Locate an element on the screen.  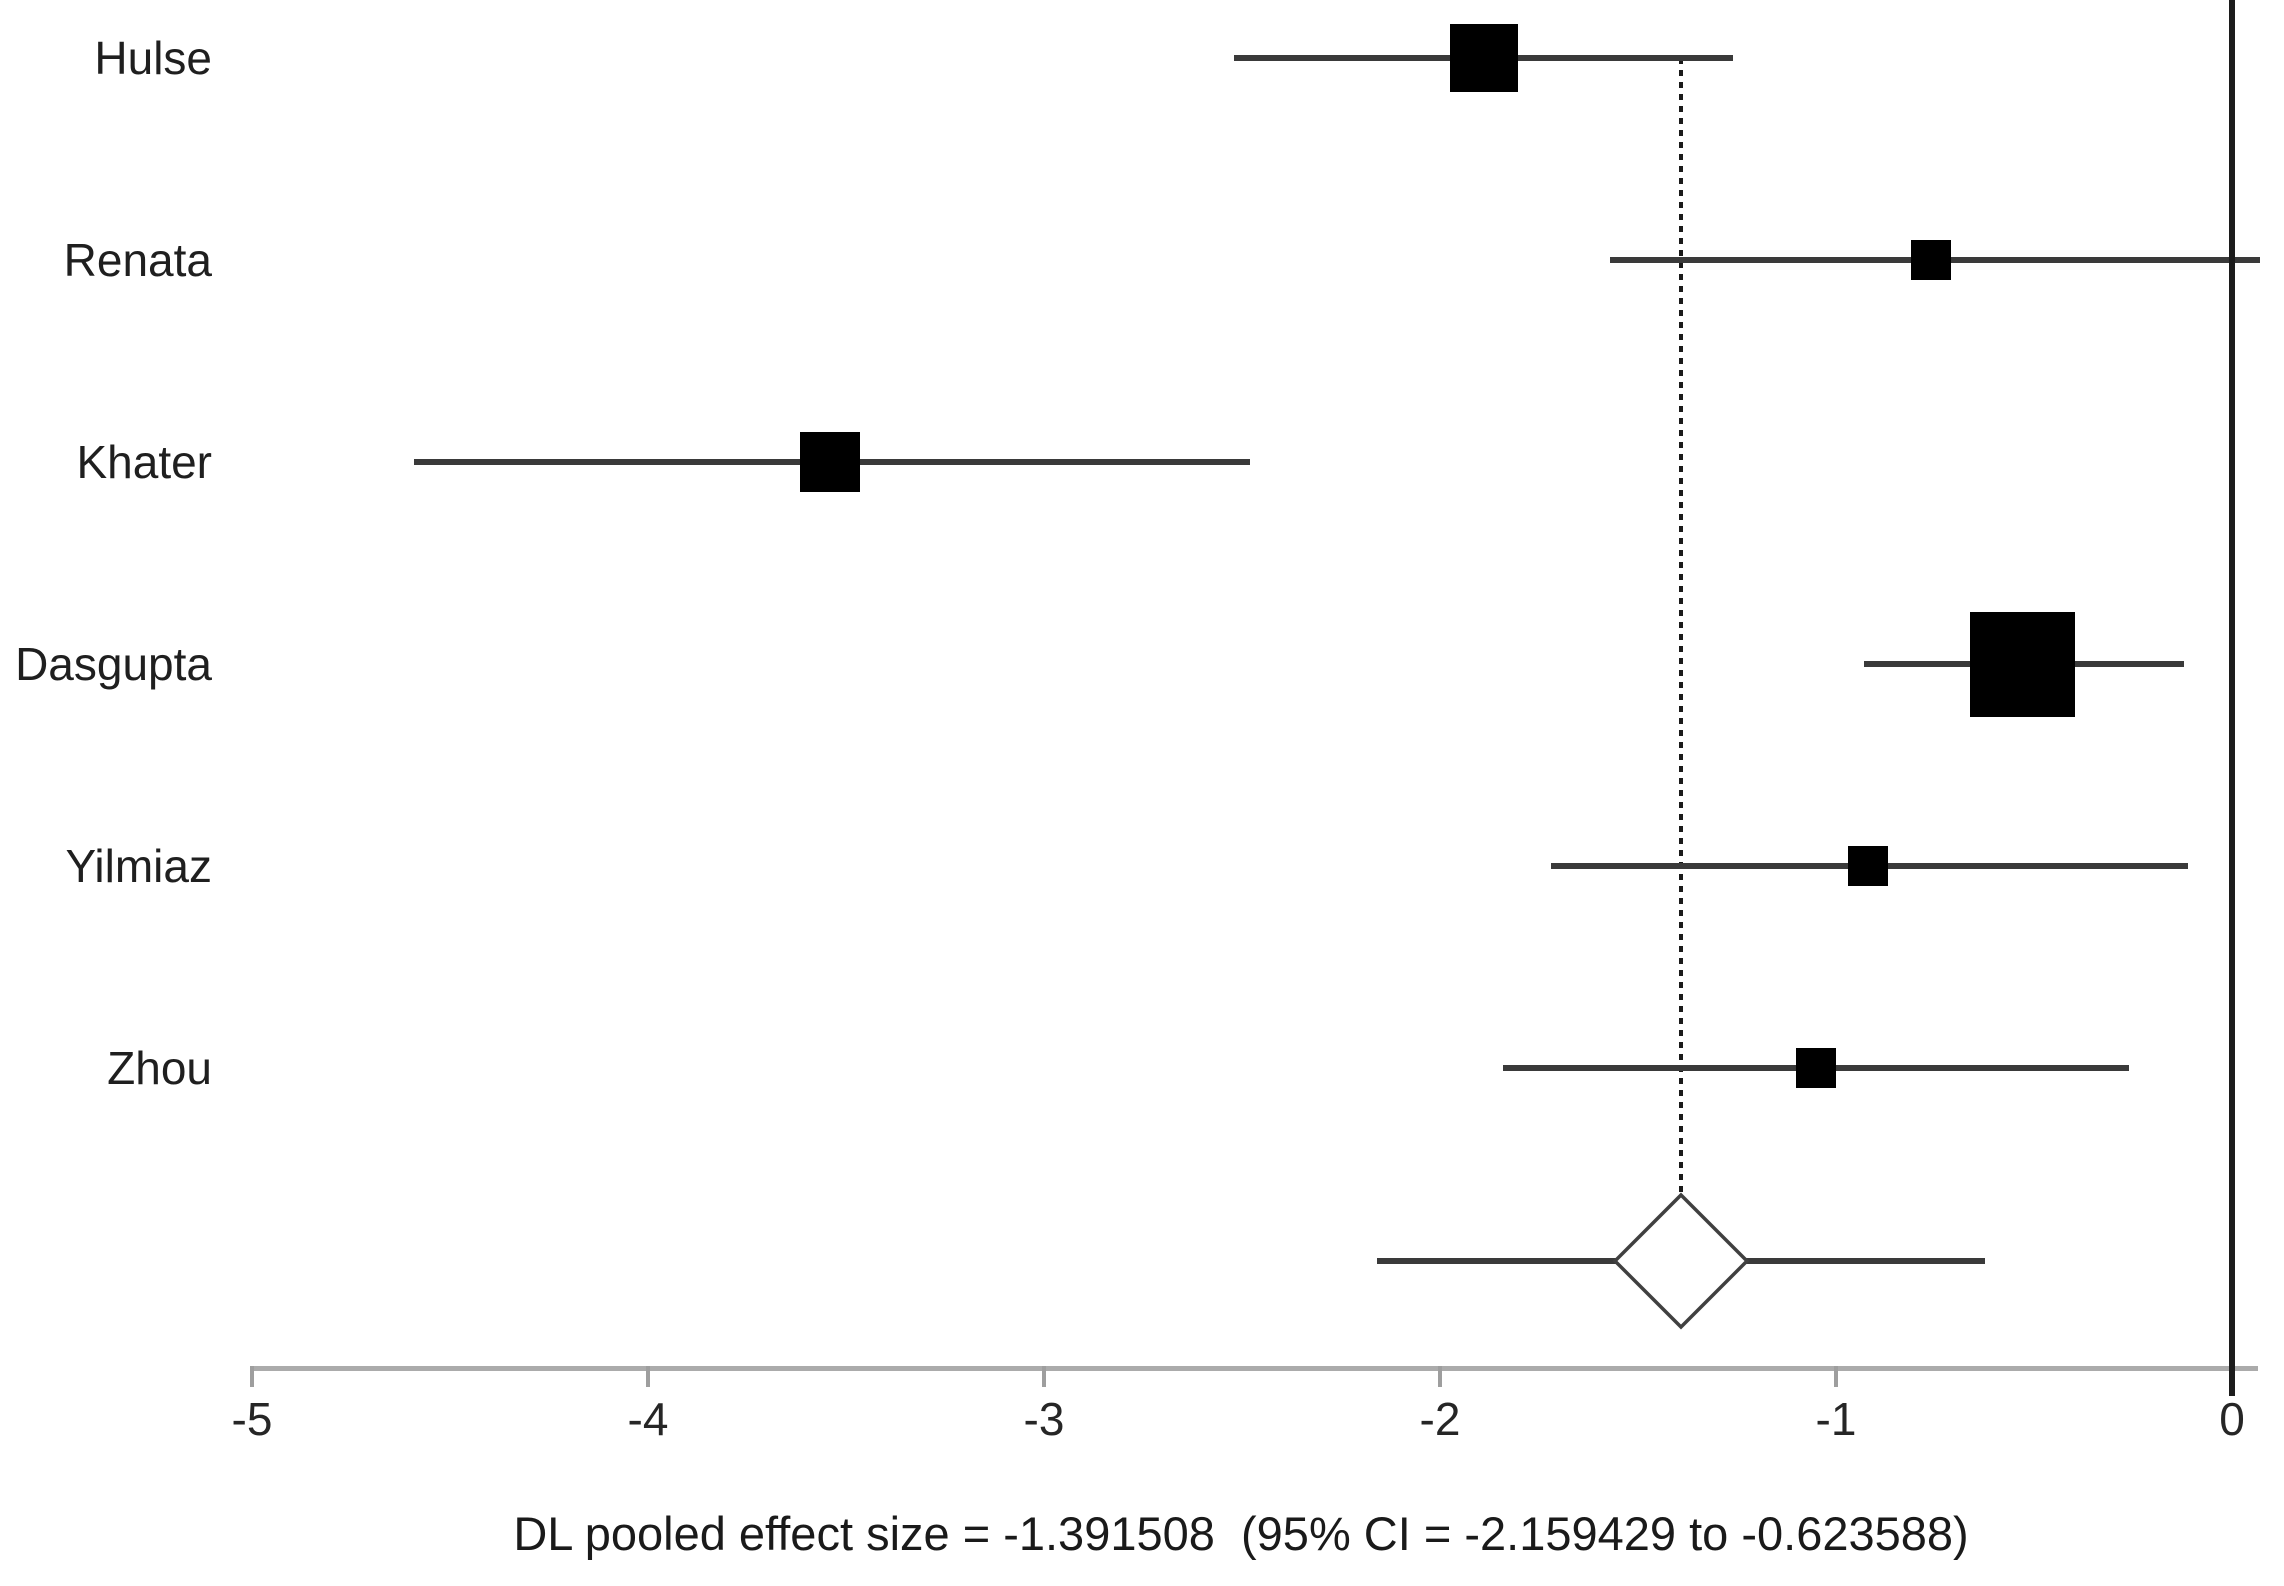
x-axis-tick-label: -1 is located at coordinates (1836, 1419).